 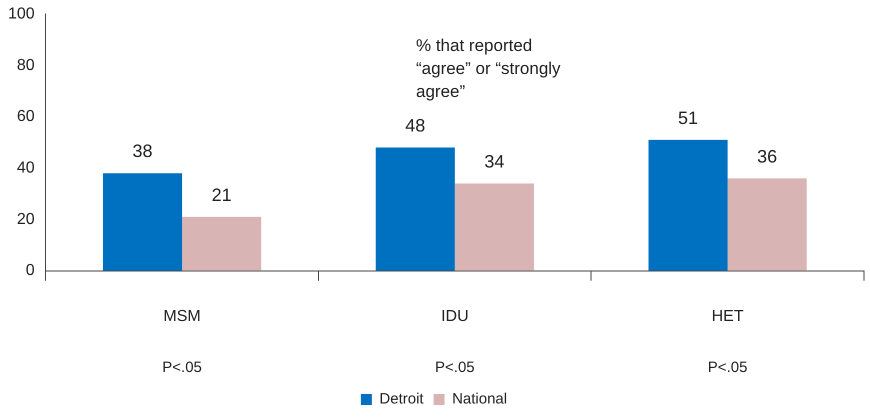 What do you see at coordinates (30, 271) in the screenshot?
I see `y-tick-label: 0` at bounding box center [30, 271].